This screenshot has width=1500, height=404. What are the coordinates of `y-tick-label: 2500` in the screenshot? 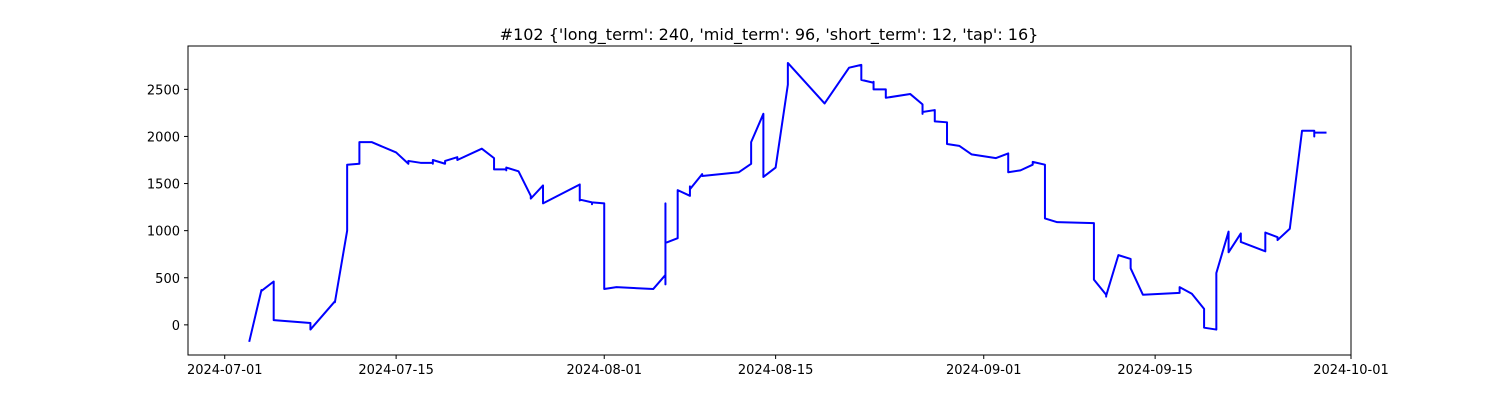 It's located at (163, 90).